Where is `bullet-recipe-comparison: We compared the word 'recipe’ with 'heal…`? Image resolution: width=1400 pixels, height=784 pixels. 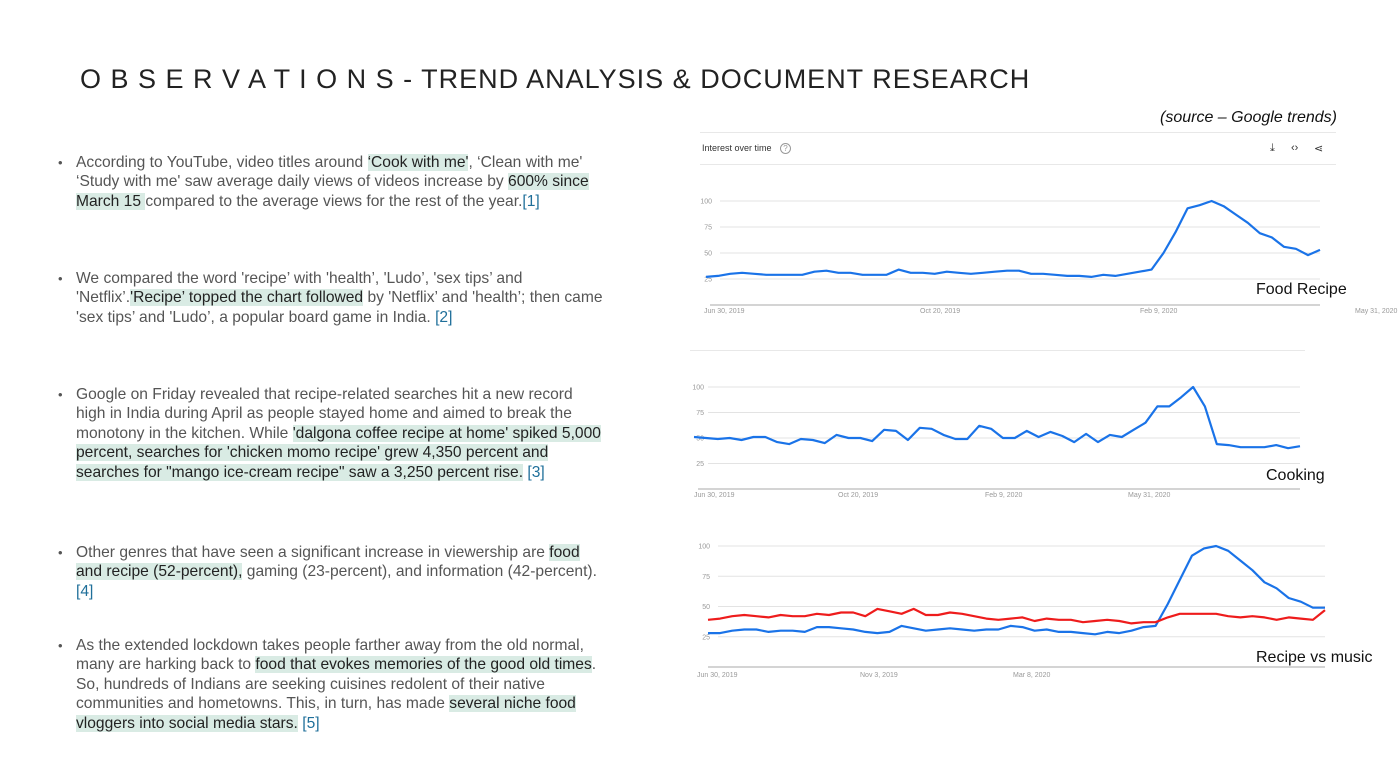 bullet-recipe-comparison: We compared the word 'recipe’ with 'heal… is located at coordinates (330, 298).